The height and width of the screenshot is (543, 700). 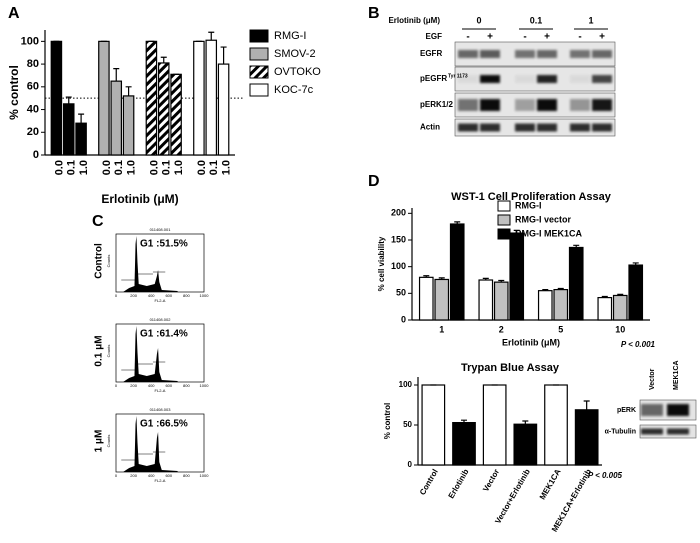 What do you see at coordinates (491, 481) in the screenshot?
I see `x-tick-label: Vector` at bounding box center [491, 481].